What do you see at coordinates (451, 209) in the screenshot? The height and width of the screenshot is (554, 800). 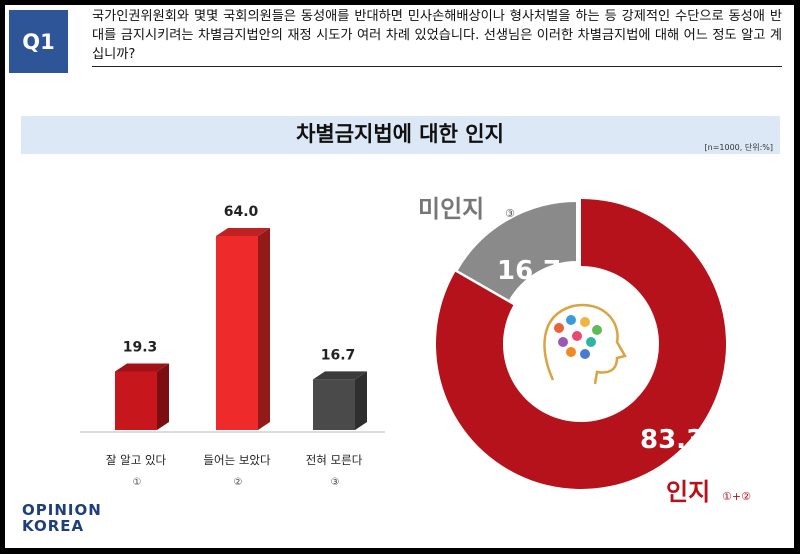 I see `donut-category-label-1: 미인지` at bounding box center [451, 209].